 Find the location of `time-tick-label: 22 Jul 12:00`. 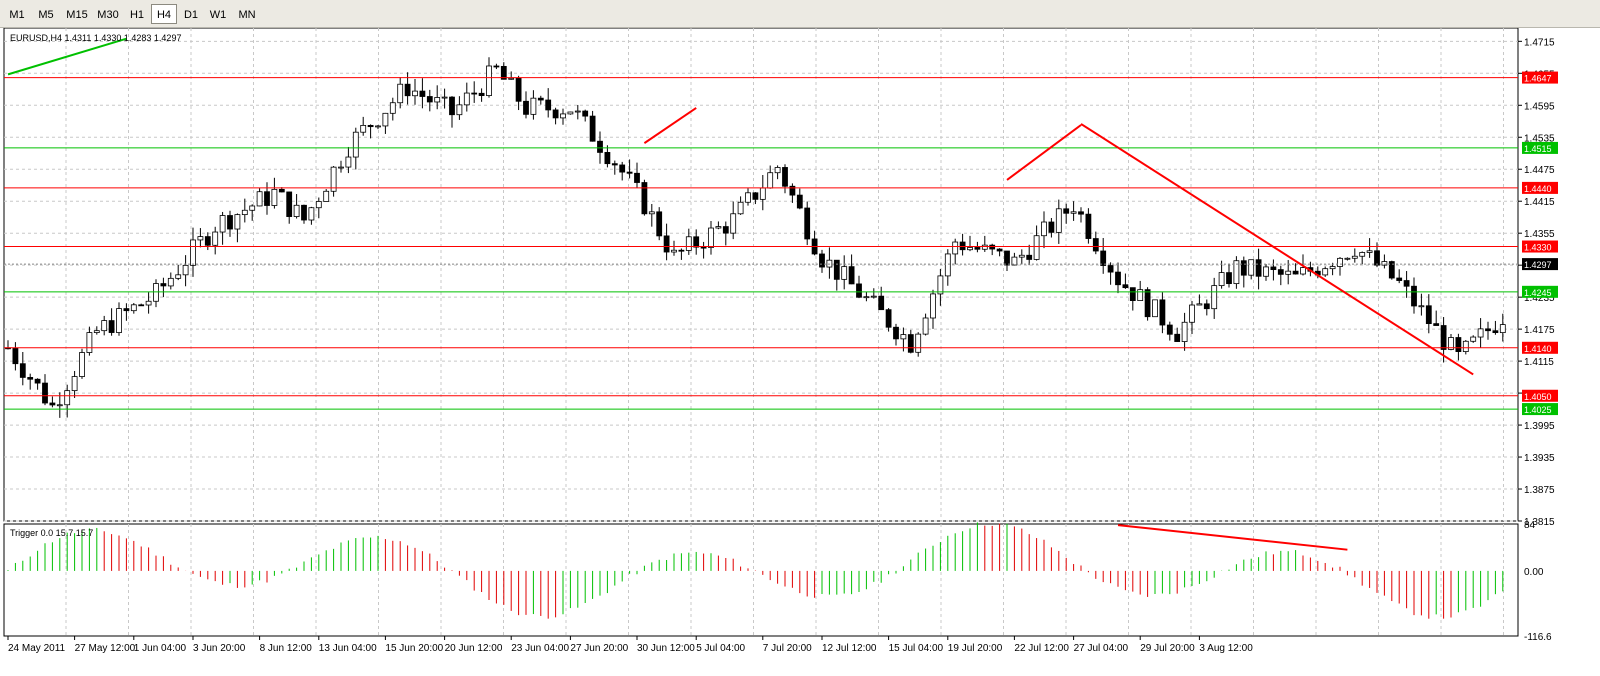

time-tick-label: 22 Jul 12:00 is located at coordinates (1041, 648).